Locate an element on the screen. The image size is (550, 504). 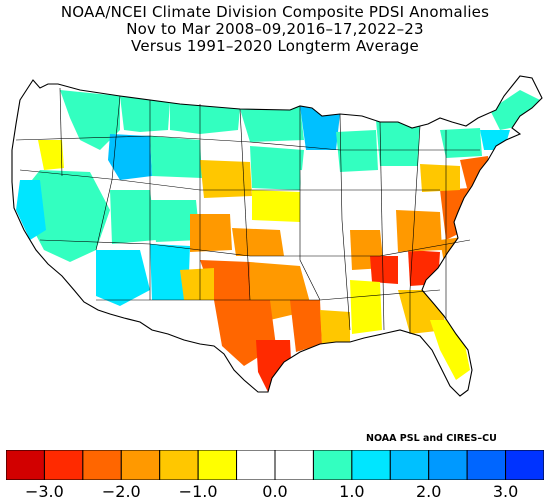
region-ohio is located at coordinates (440, 178).